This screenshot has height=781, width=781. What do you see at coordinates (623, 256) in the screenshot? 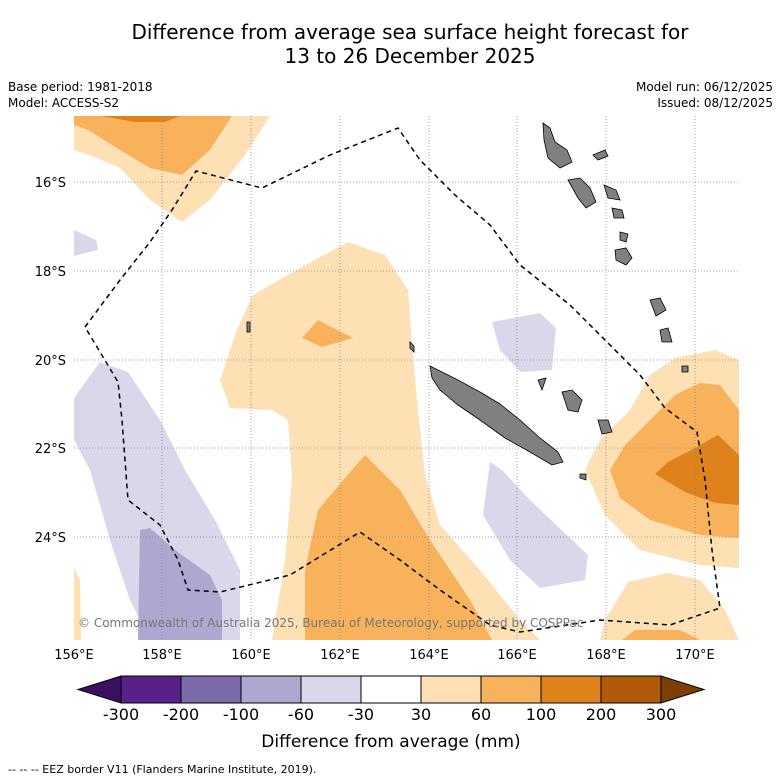
I see `island-erromango` at bounding box center [623, 256].